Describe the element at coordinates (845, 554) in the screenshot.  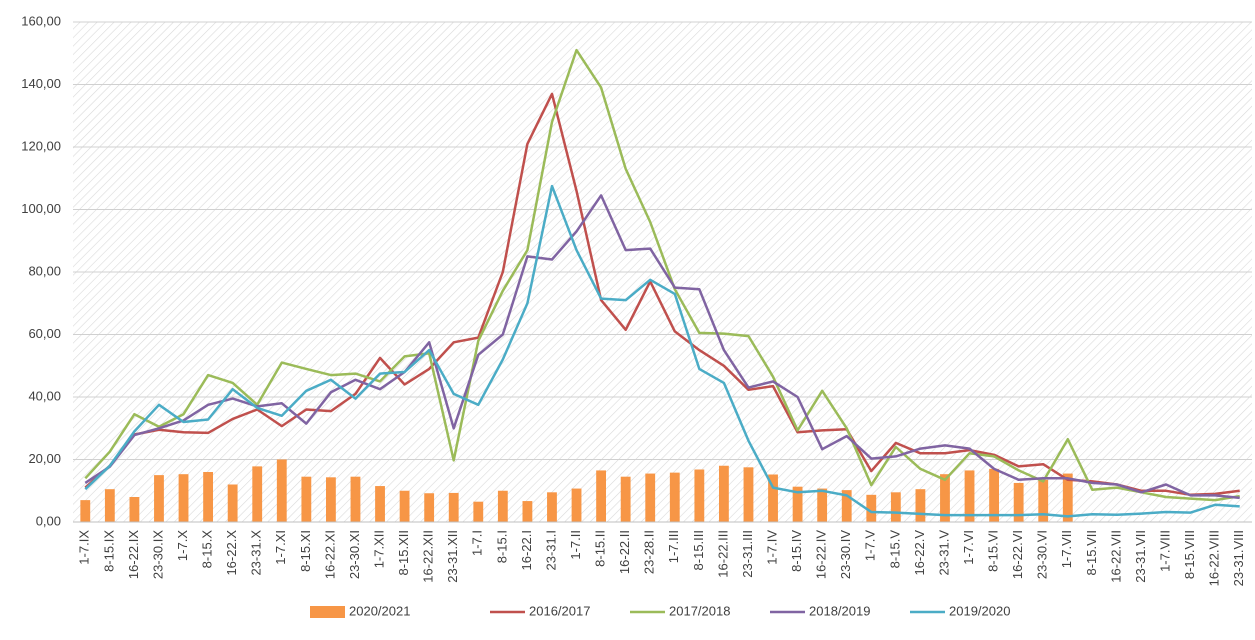
I see `x-tick-label: 23-30.IV` at that location.